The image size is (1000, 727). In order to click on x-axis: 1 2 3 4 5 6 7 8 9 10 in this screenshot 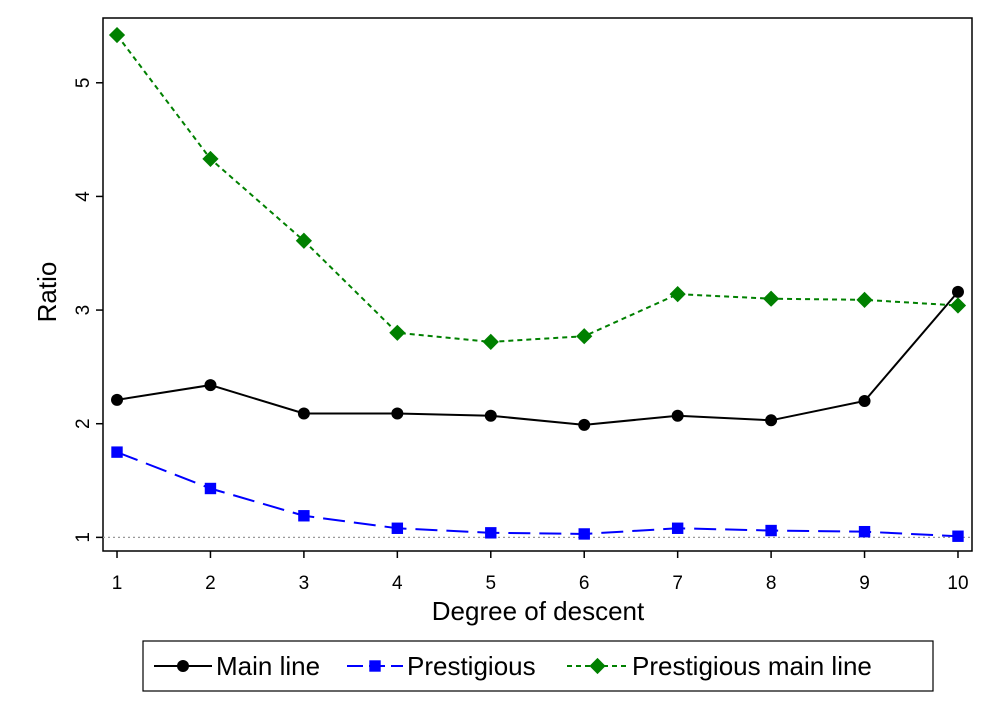, I will do `click(540, 572)`.